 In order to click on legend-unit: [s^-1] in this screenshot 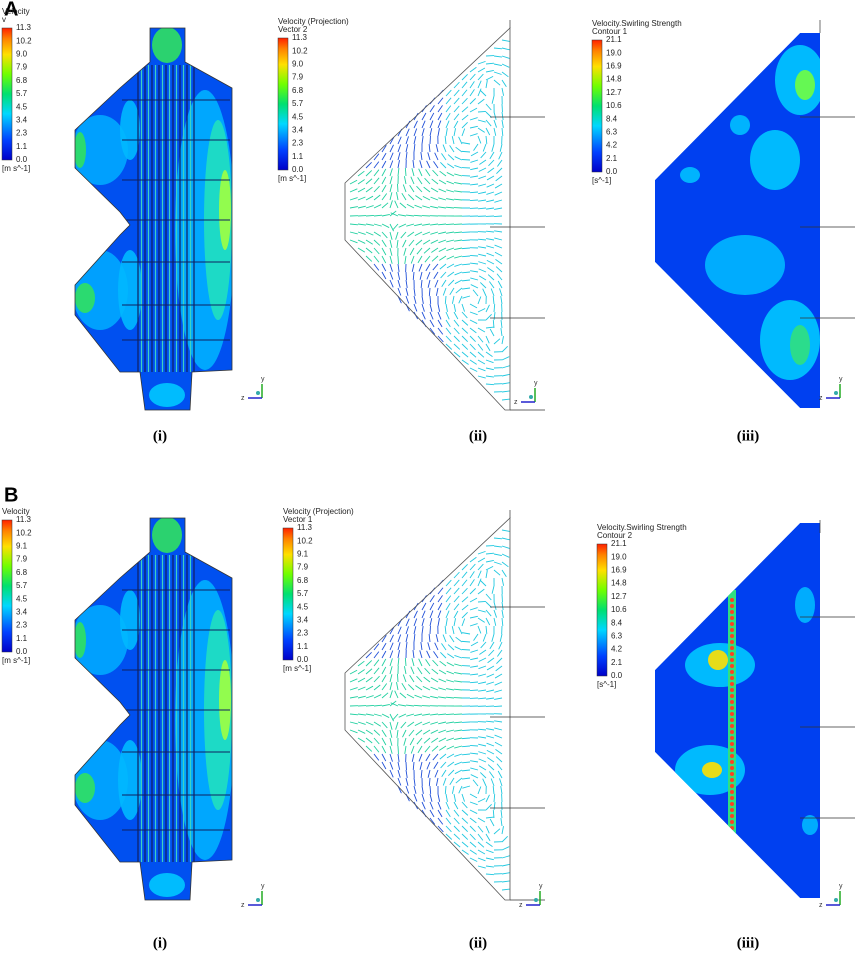, I will do `click(606, 684)`.